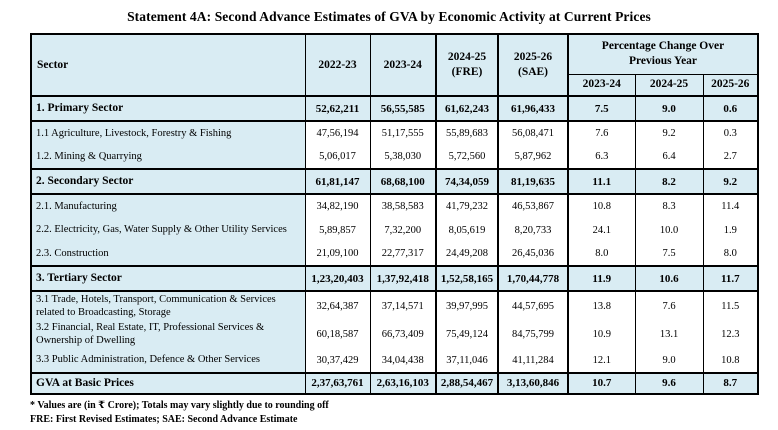 The image size is (778, 430). What do you see at coordinates (669, 306) in the screenshot?
I see `value-cell: 7.6` at bounding box center [669, 306].